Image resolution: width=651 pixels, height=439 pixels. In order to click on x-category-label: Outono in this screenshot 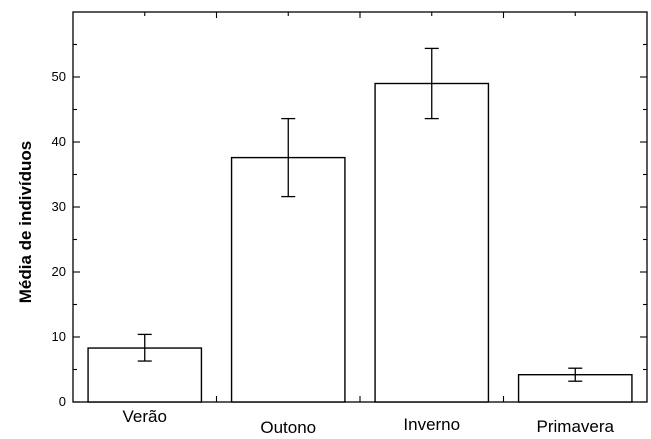, I will do `click(288, 427)`.